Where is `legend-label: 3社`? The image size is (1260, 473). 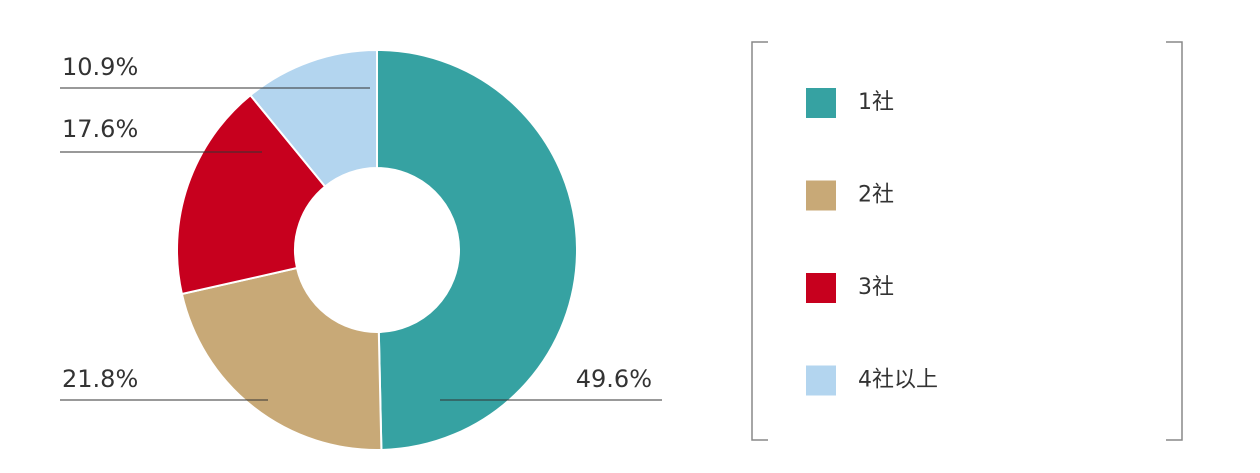 legend-label: 3社 is located at coordinates (876, 287).